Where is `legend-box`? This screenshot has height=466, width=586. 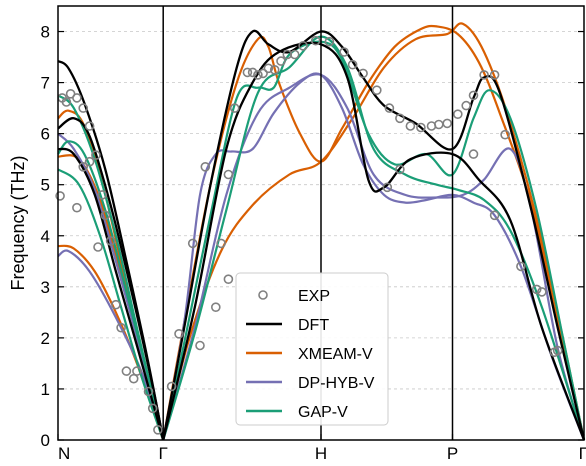
legend-box is located at coordinates (312, 349).